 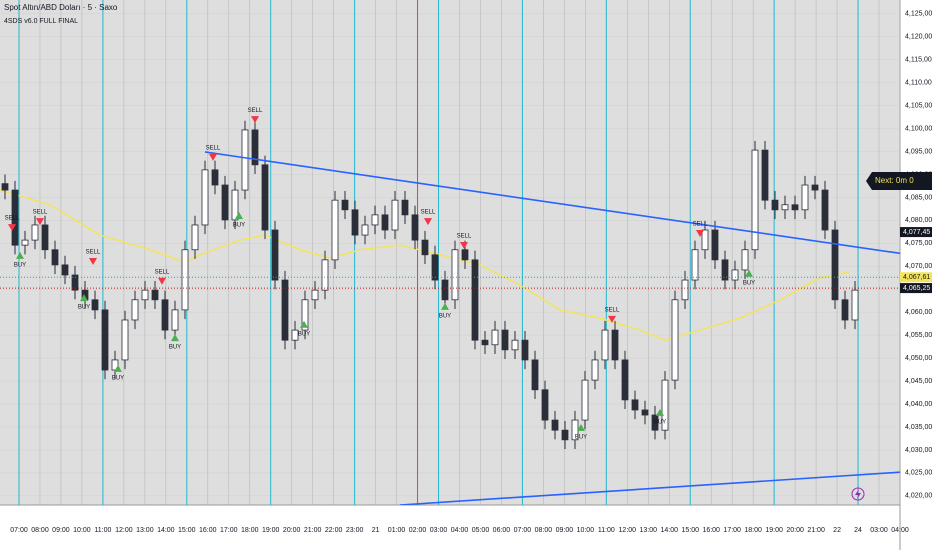 What do you see at coordinates (208, 530) in the screenshot?
I see `x-tick-label: 16:00` at bounding box center [208, 530].